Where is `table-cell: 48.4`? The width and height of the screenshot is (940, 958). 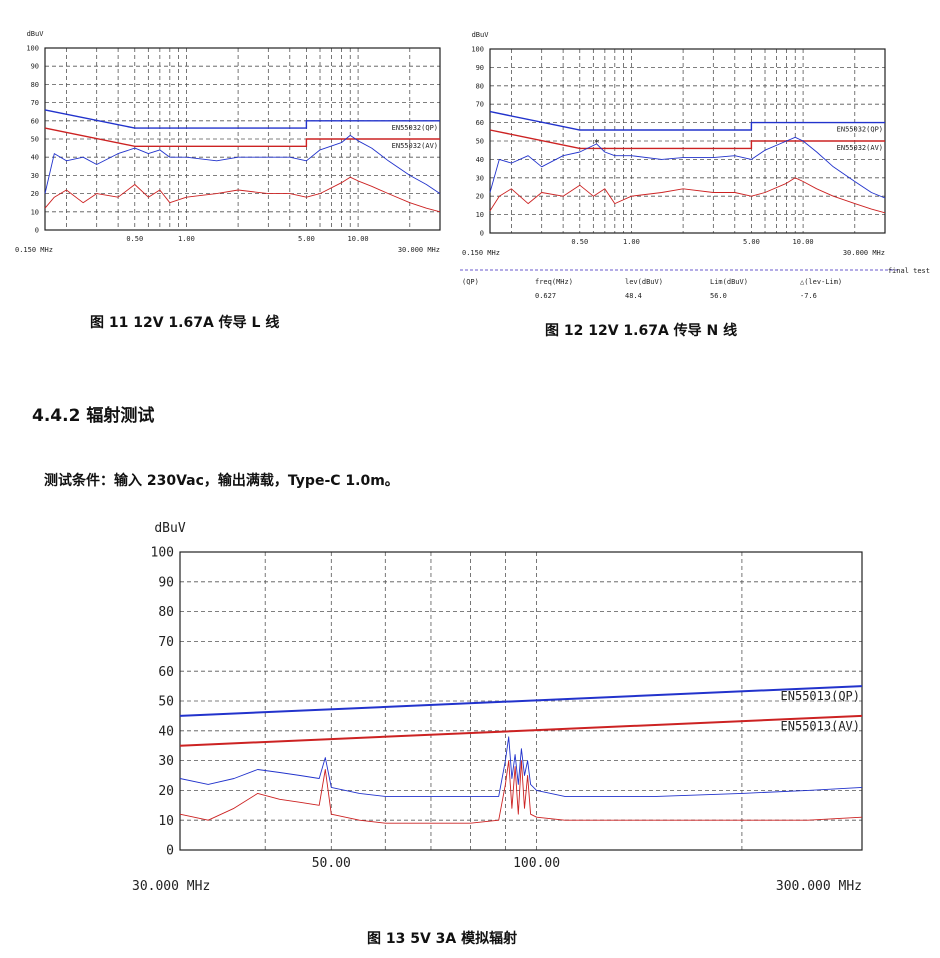 table-cell: 48.4 is located at coordinates (633, 296).